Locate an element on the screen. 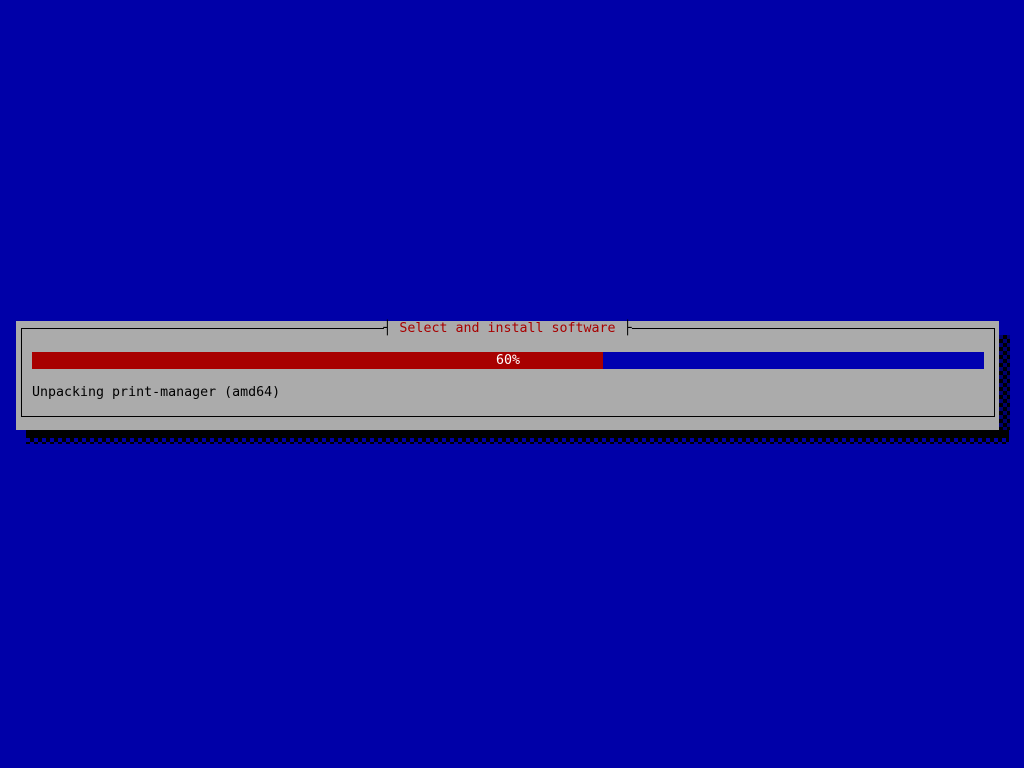 The image size is (1024, 768). progress-bar-fill is located at coordinates (318, 360).